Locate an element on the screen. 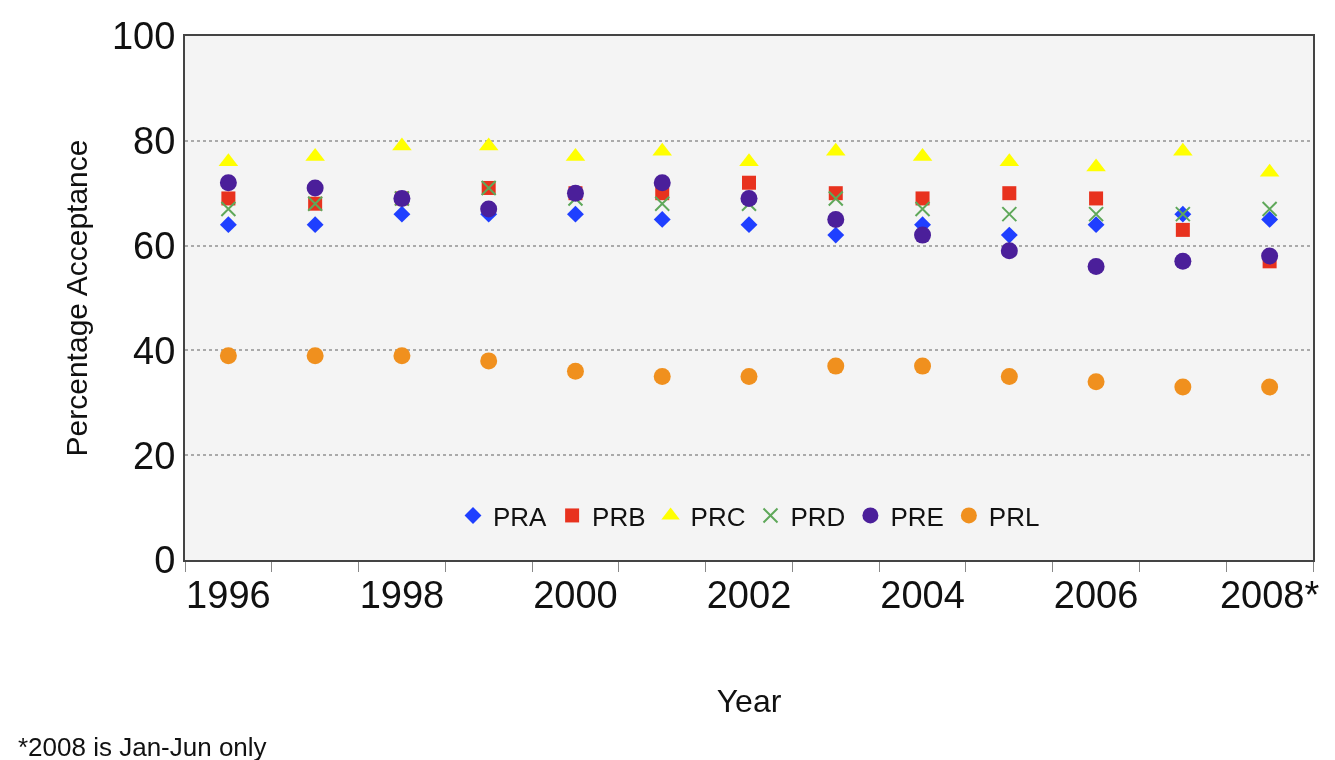 The image size is (1335, 760). legend-label: PRL is located at coordinates (1014, 516).